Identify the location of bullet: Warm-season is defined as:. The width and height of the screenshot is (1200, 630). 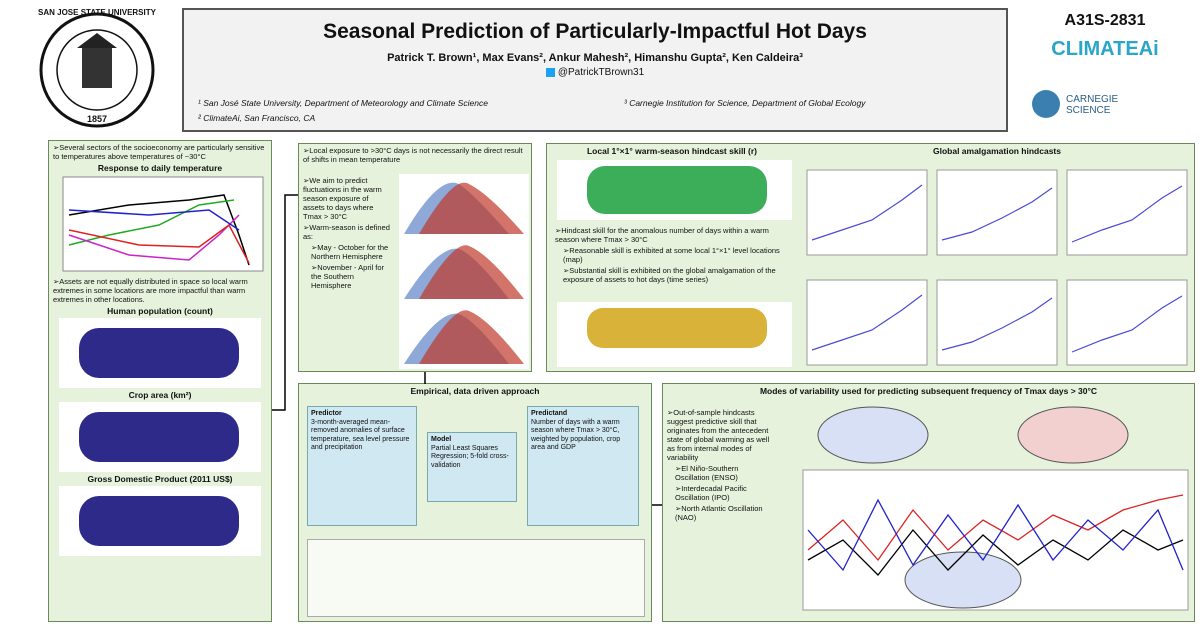
(347, 232).